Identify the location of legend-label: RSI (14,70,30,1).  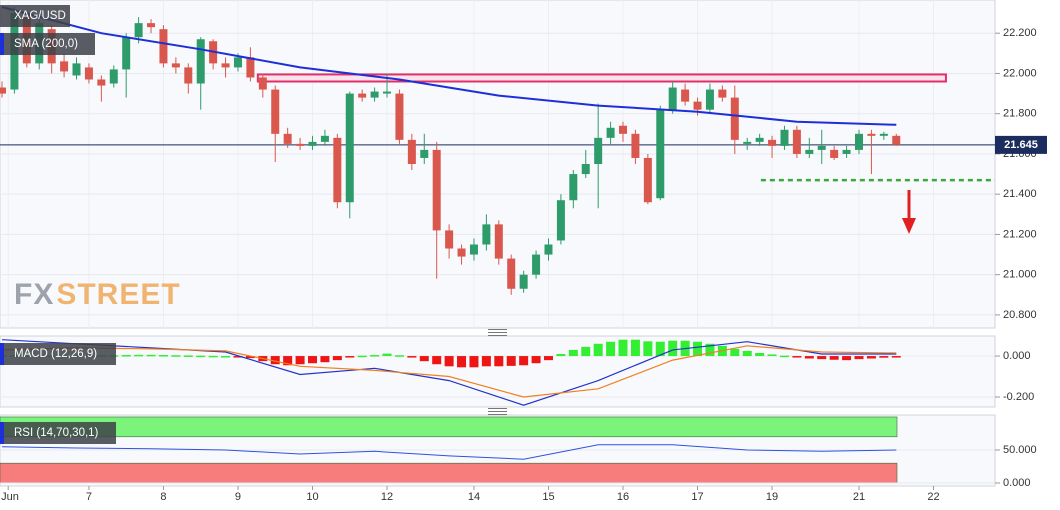
(56, 433).